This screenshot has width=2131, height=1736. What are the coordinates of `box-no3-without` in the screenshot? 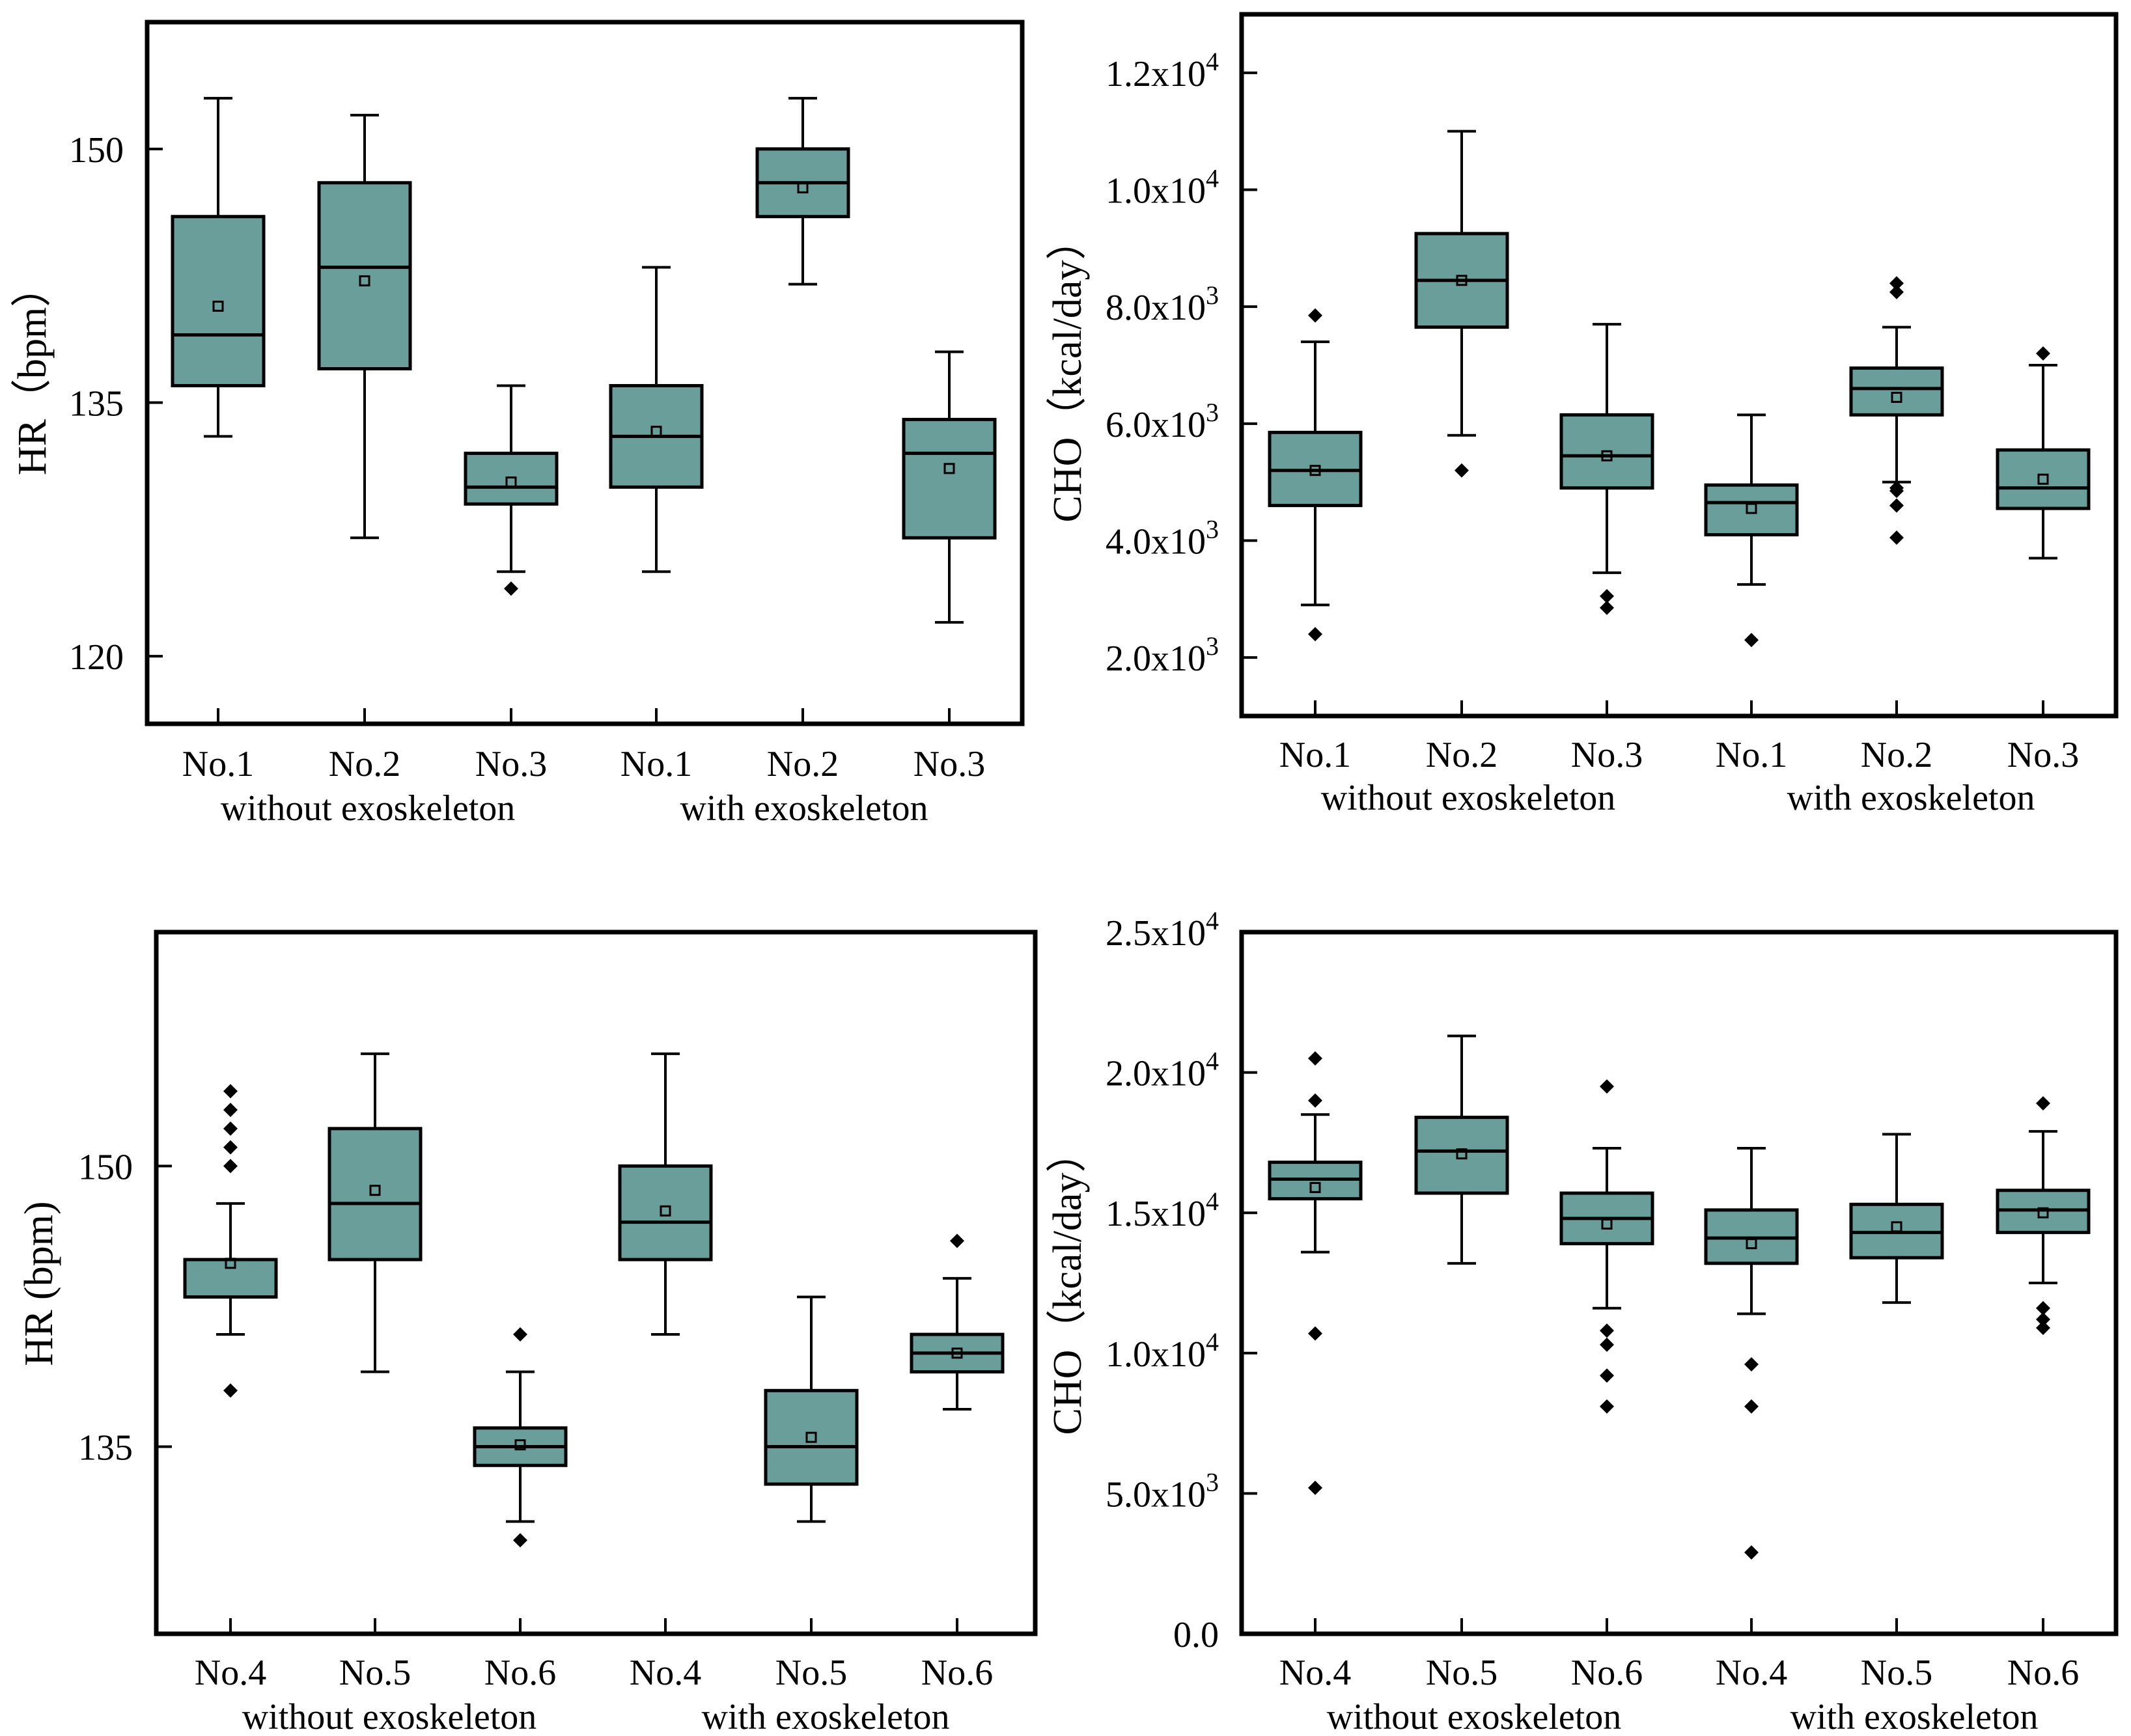 It's located at (1607, 519).